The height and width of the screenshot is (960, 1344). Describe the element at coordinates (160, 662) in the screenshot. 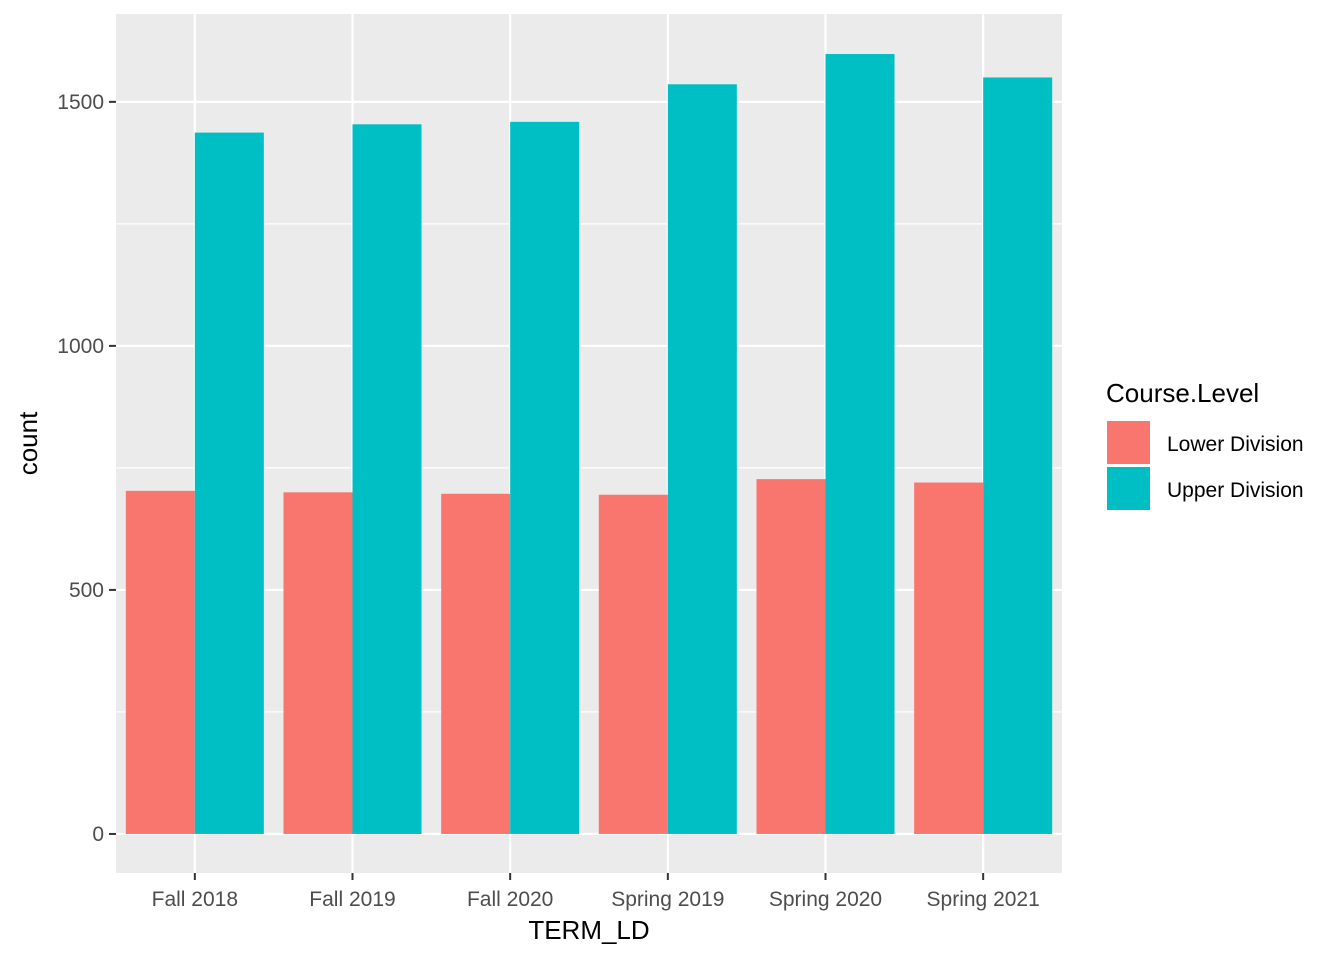

I see `bar-lower-division-fall-2018` at that location.